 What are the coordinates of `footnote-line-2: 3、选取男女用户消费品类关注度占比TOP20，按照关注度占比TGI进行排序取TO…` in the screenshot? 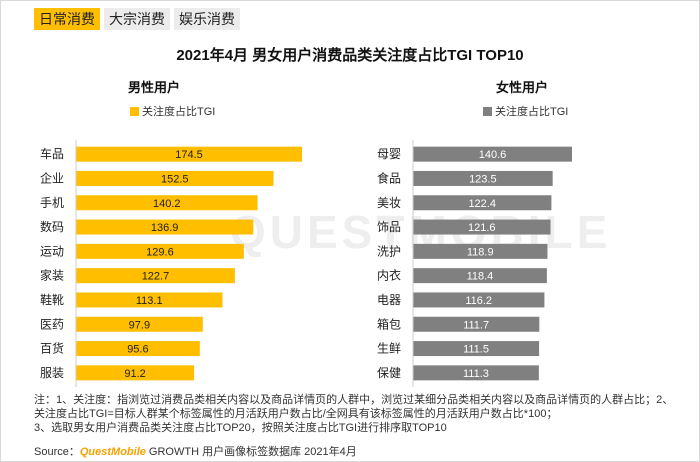 It's located at (240, 428).